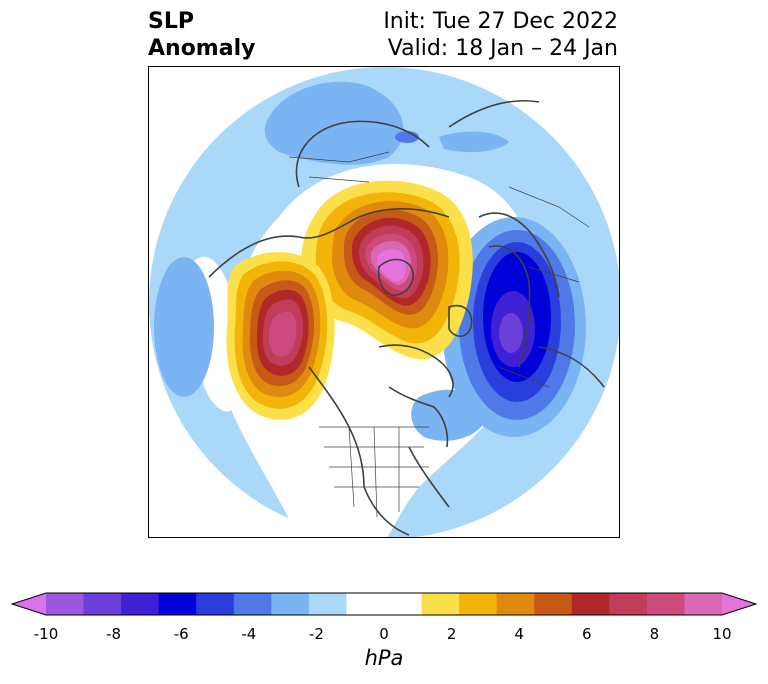 This screenshot has height=684, width=768. Describe the element at coordinates (181, 634) in the screenshot. I see `colorbar-tick-label: -6` at that location.